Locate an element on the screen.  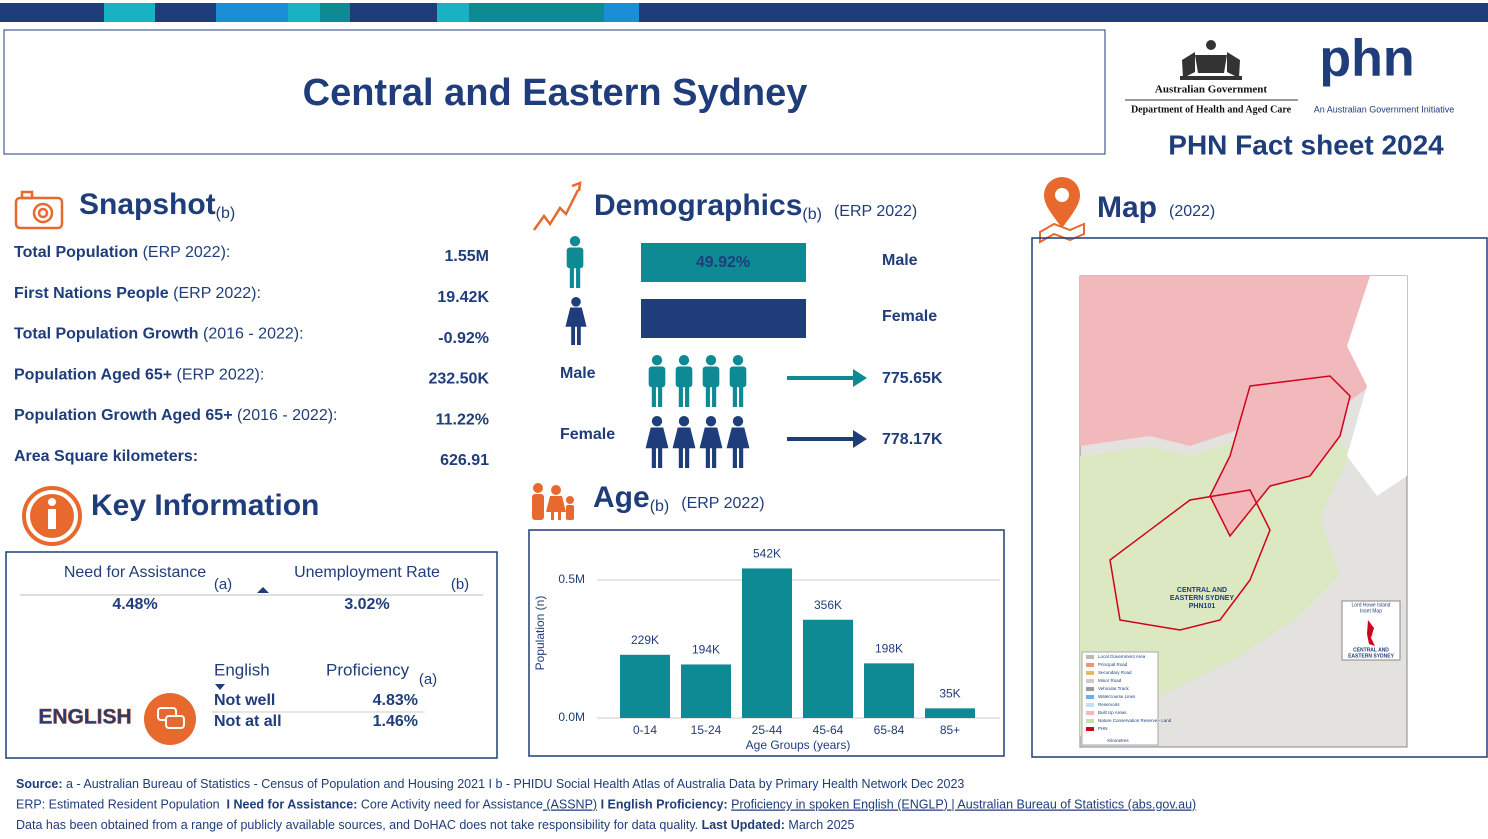
key-info-box is located at coordinates (251, 655).